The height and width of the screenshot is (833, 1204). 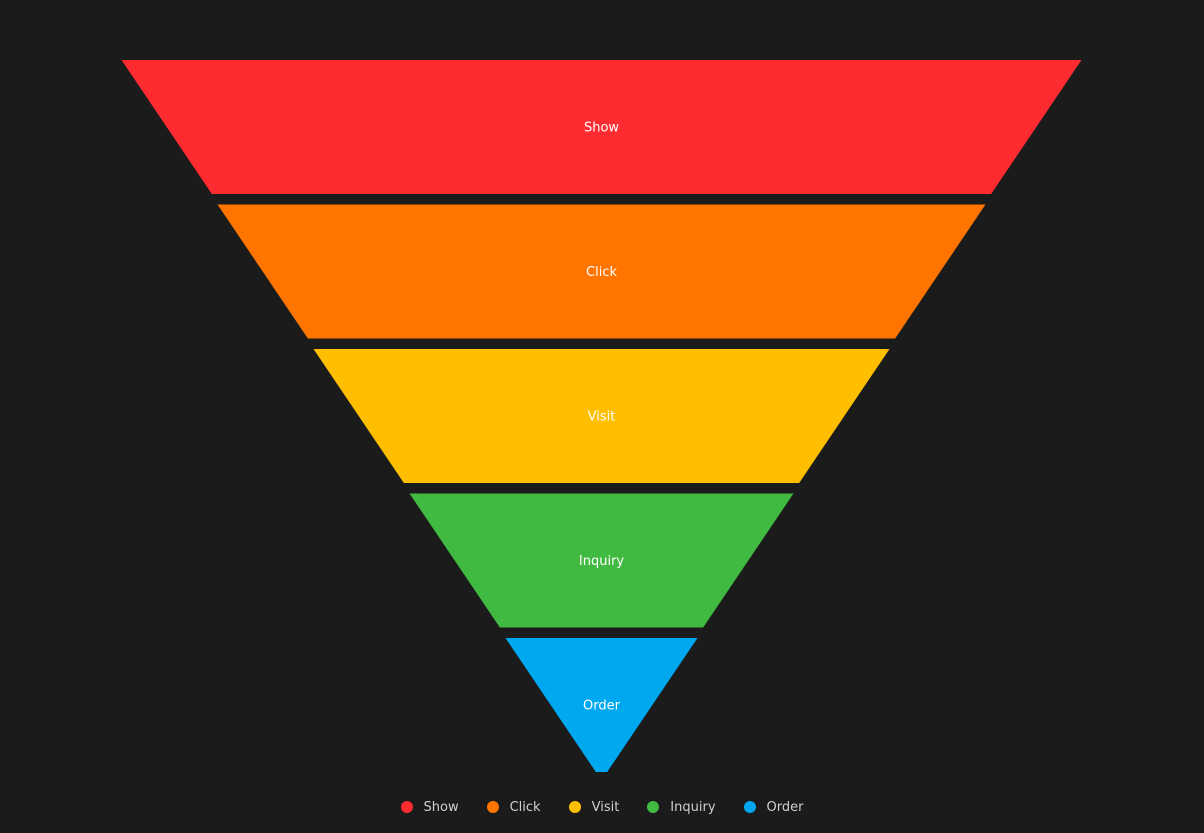 I want to click on legend-marker-click, so click(x=492, y=807).